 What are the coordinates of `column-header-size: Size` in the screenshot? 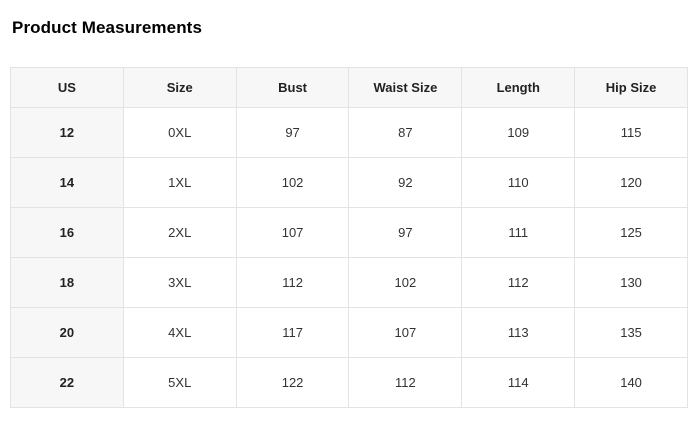 It's located at (179, 87).